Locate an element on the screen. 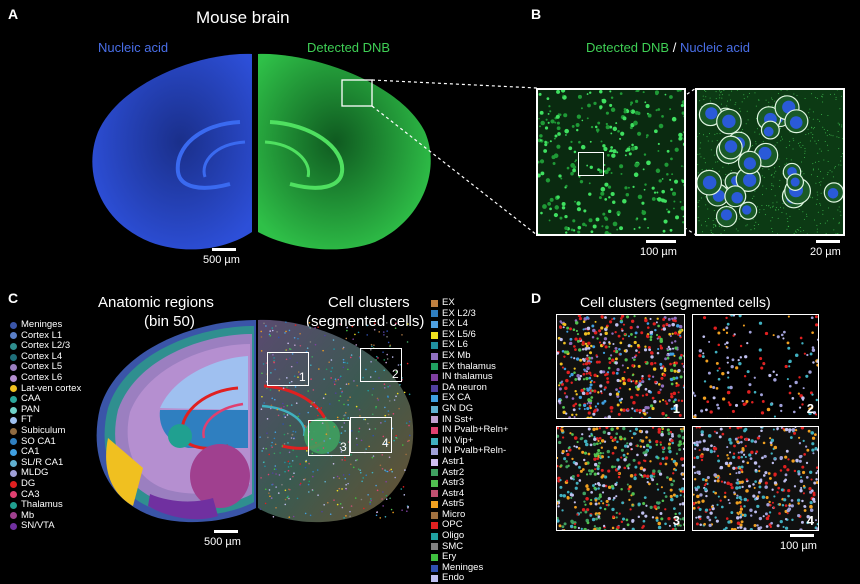  cluster-tile-2: 2 is located at coordinates (755, 366).